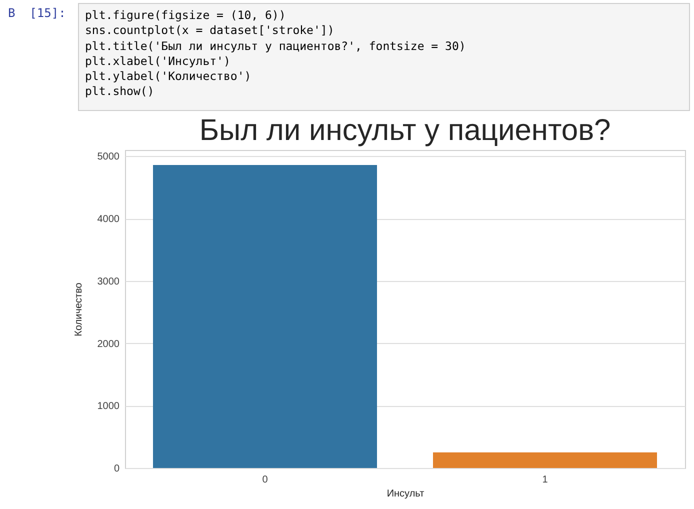 The height and width of the screenshot is (509, 694). What do you see at coordinates (545, 480) in the screenshot?
I see `x-tick-label: 1` at bounding box center [545, 480].